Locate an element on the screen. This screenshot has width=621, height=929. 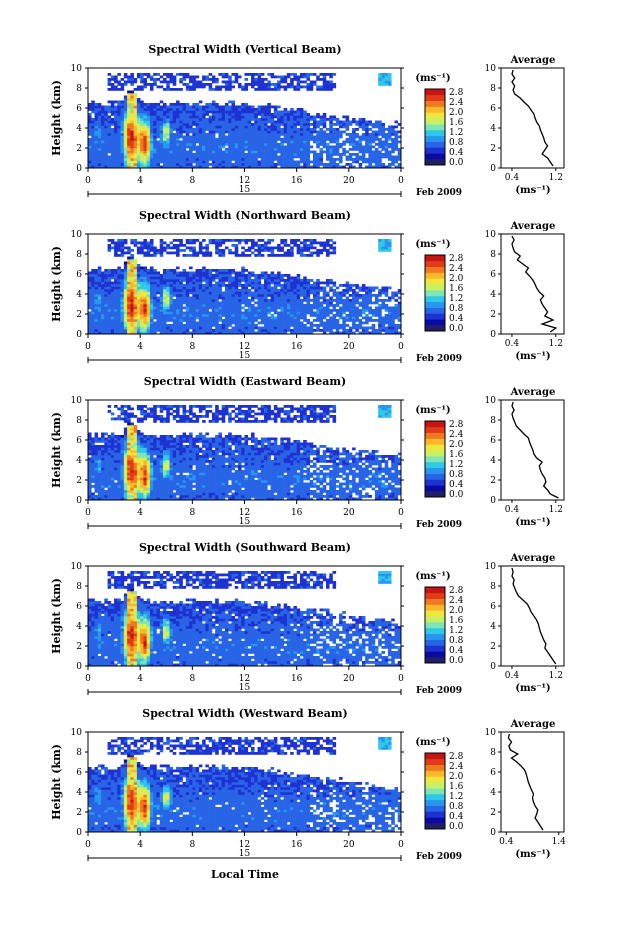
x-tick-label: 16 is located at coordinates (297, 181).